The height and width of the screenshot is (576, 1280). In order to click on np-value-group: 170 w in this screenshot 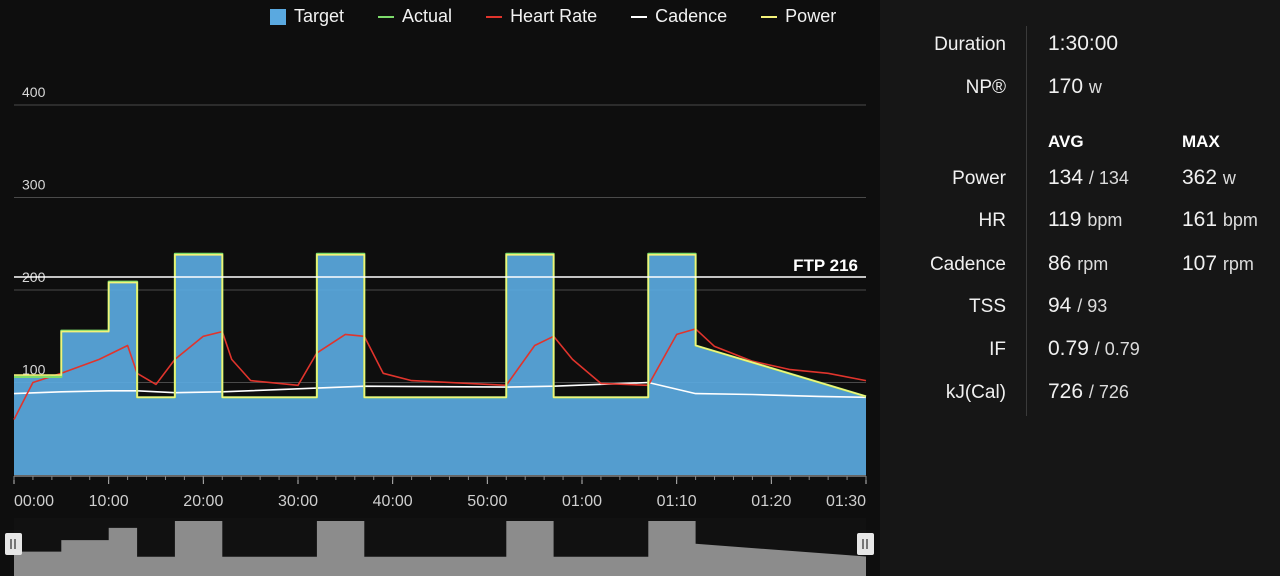, I will do `click(1075, 87)`.